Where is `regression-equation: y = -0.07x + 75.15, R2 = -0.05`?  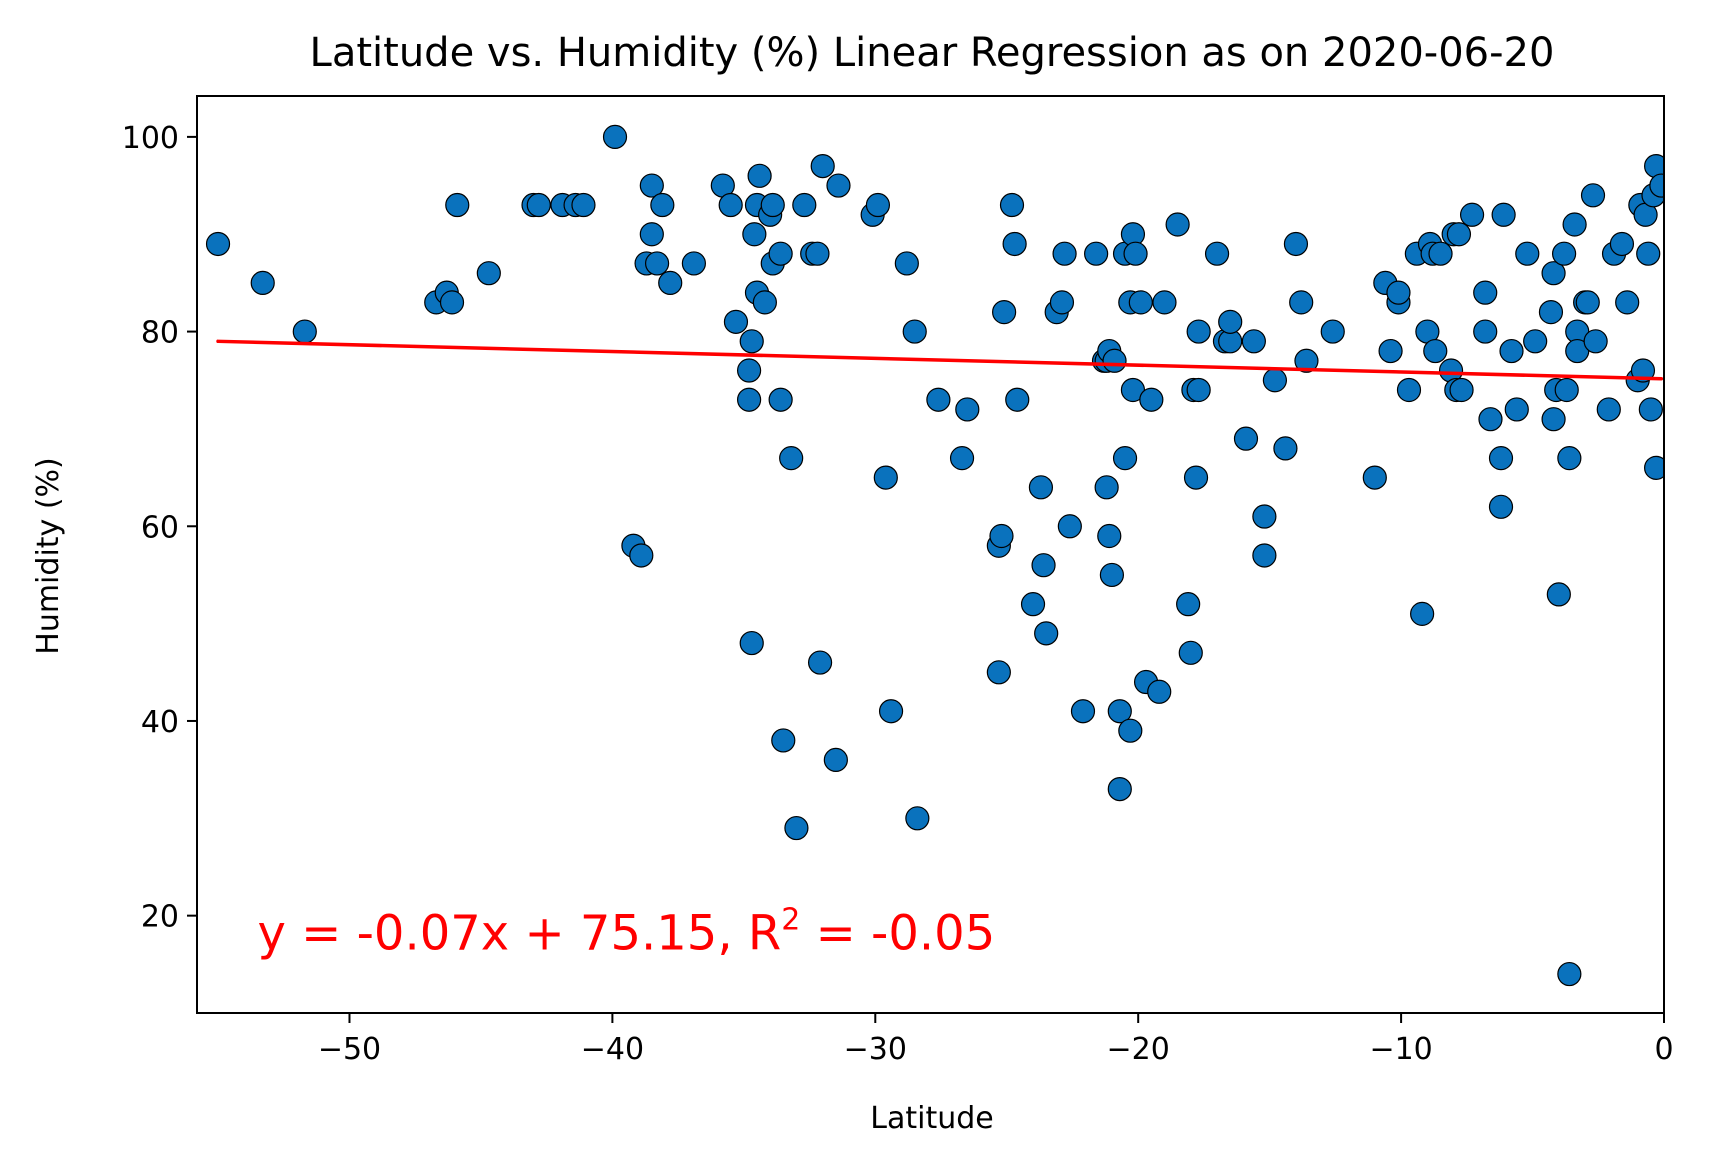 regression-equation: y = -0.07x + 75.15, R2 = -0.05 is located at coordinates (626, 932).